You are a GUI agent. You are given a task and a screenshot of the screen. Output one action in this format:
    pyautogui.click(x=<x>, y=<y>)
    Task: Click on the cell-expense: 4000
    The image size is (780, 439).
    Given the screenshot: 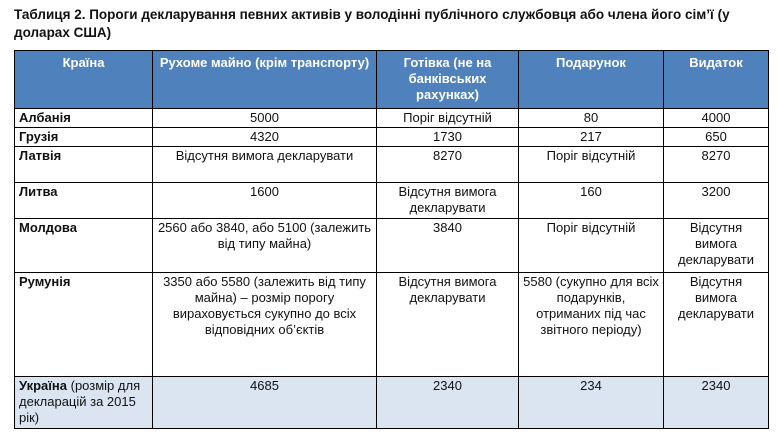 What is the action you would take?
    pyautogui.click(x=716, y=118)
    